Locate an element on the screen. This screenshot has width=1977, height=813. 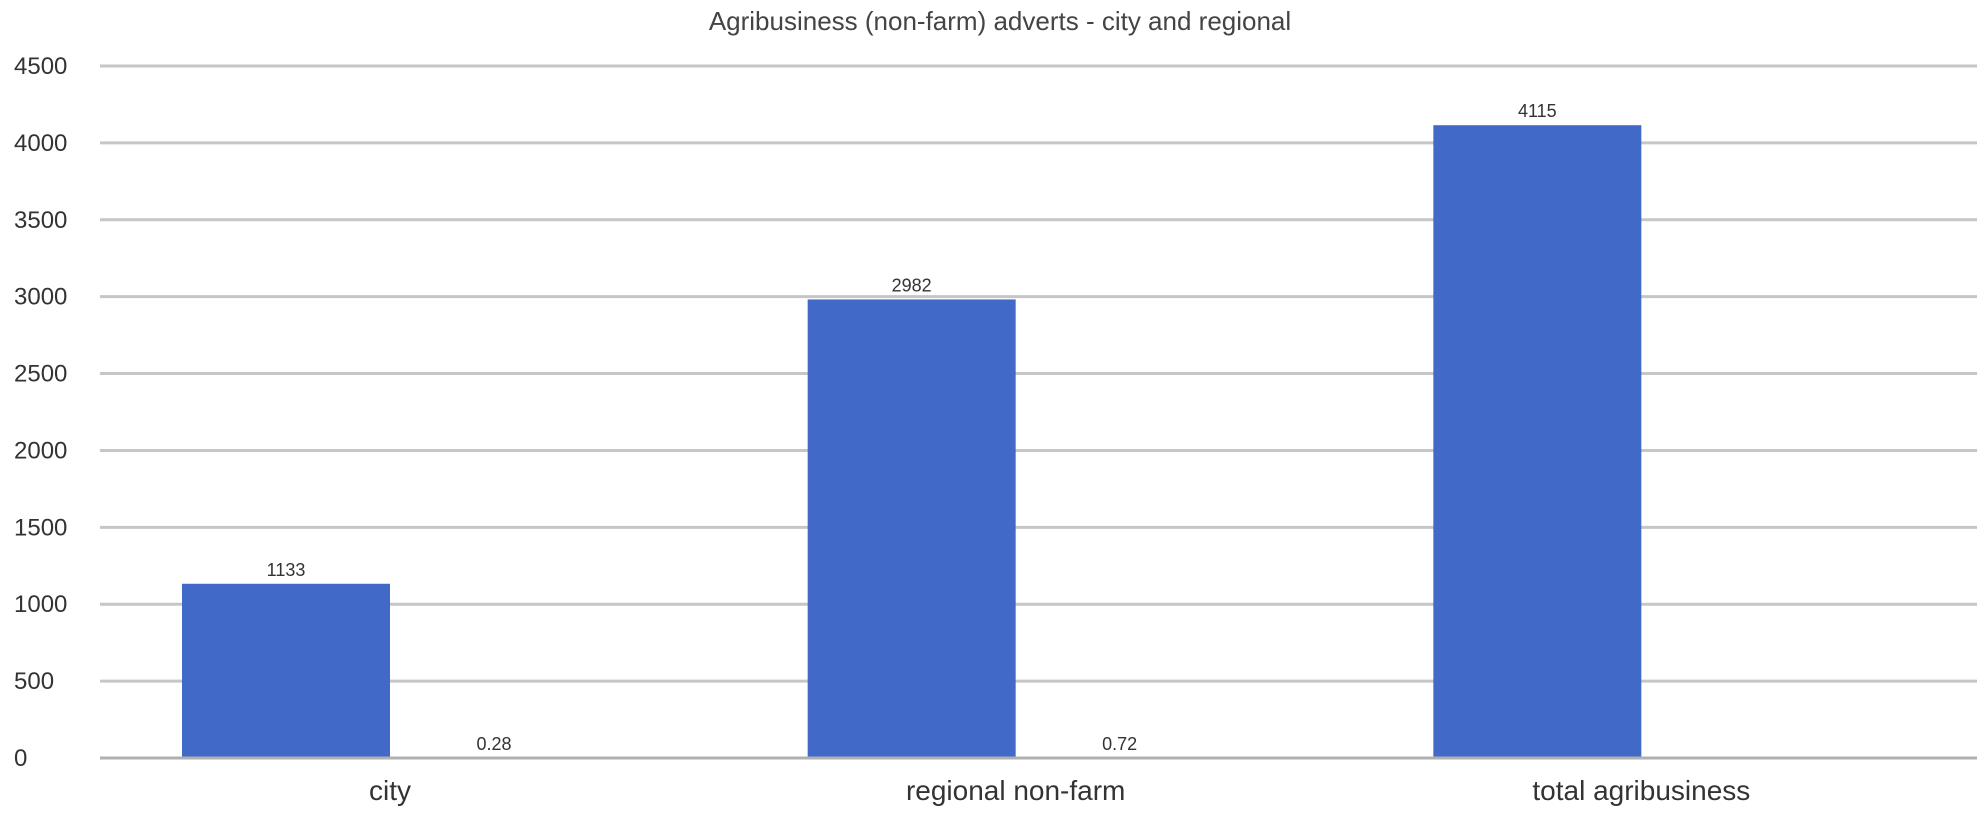
data-label: 4115 is located at coordinates (1537, 111).